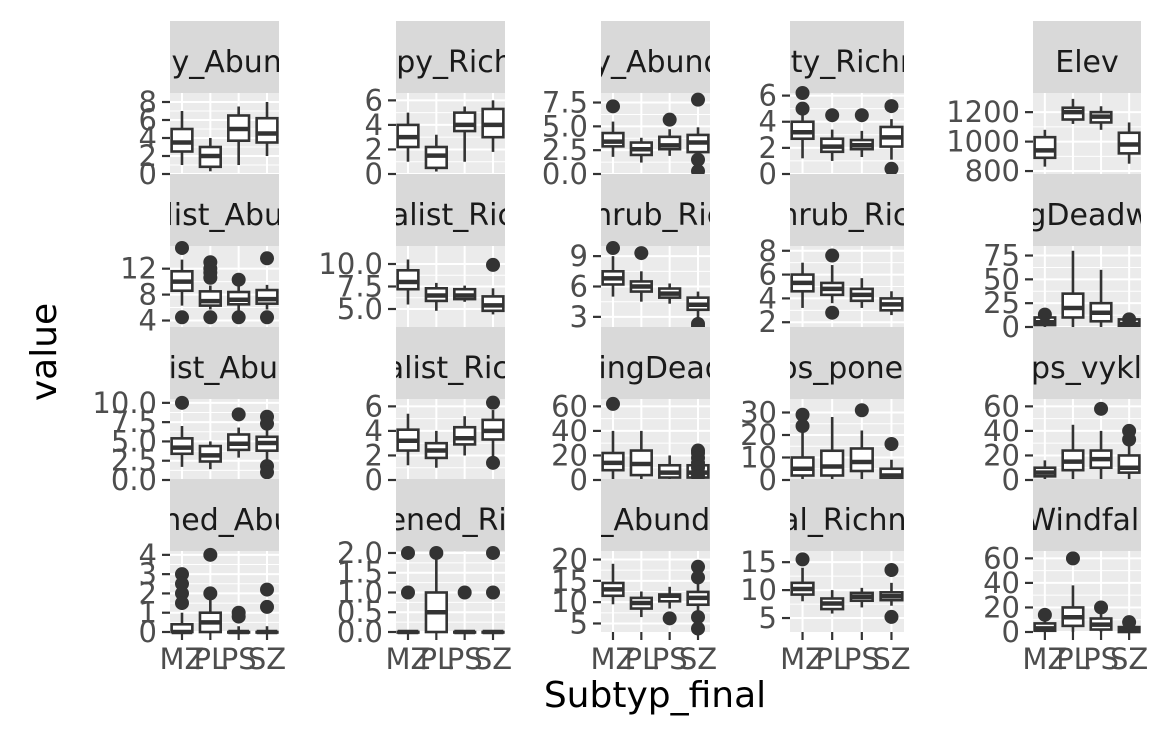 Image resolution: width=1164 pixels, height=741 pixels. I want to click on x-tick-label: MZ, so click(802, 659).